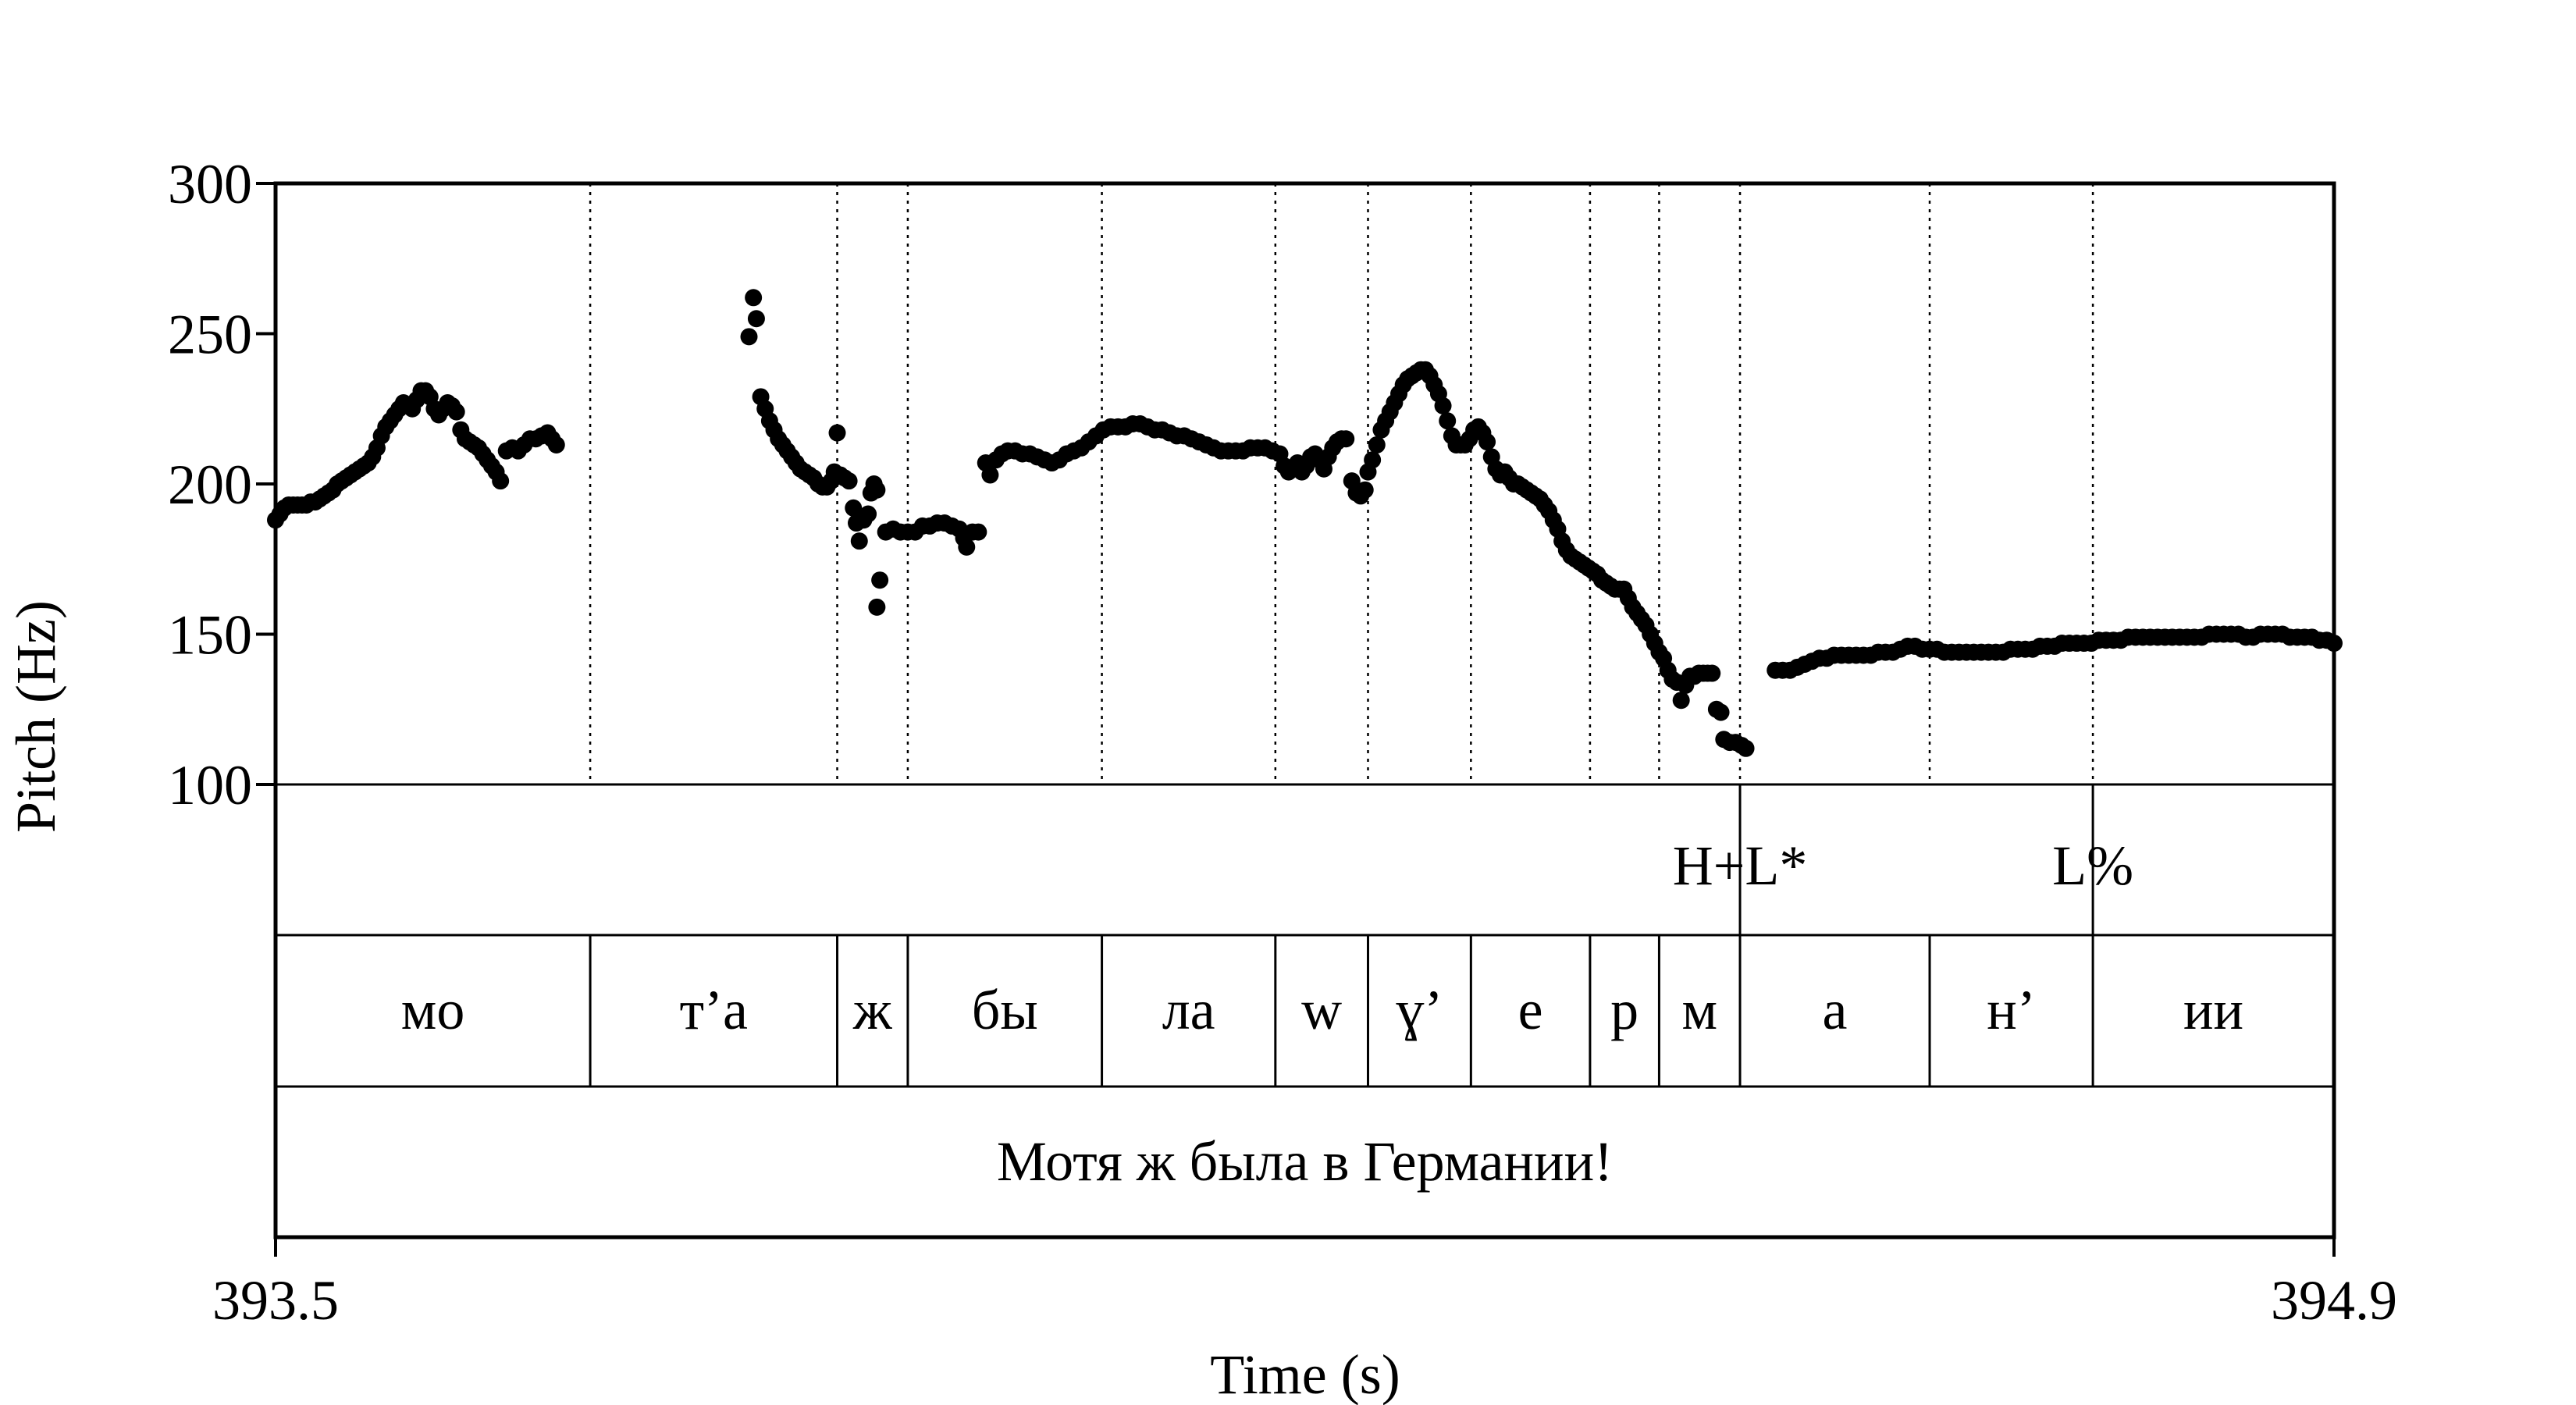 The image size is (2576, 1405). I want to click on segment-label: е, so click(1530, 1010).